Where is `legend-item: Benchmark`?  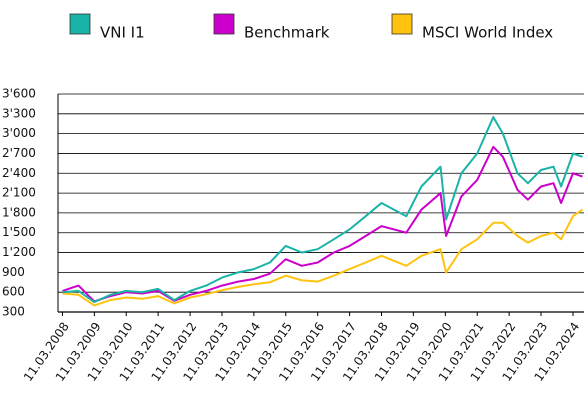 legend-item: Benchmark is located at coordinates (271, 27).